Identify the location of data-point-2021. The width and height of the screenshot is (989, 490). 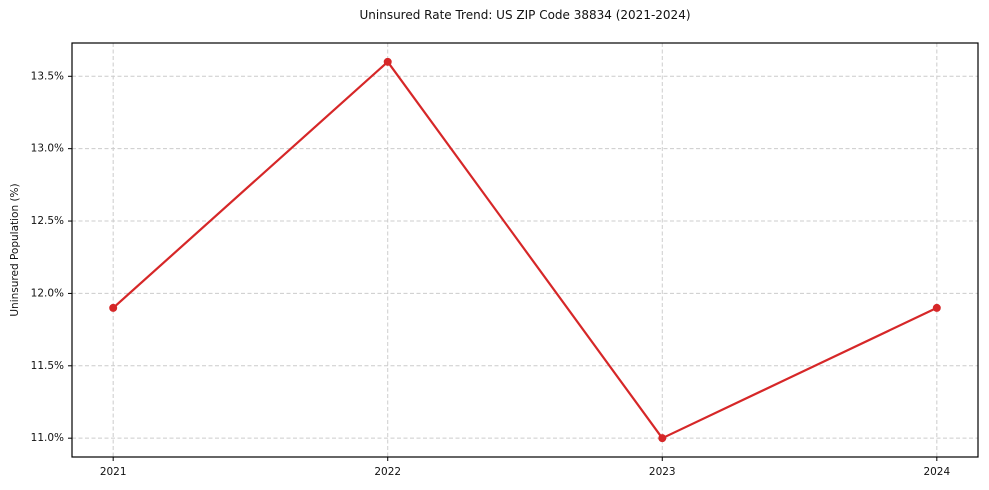
(113, 307).